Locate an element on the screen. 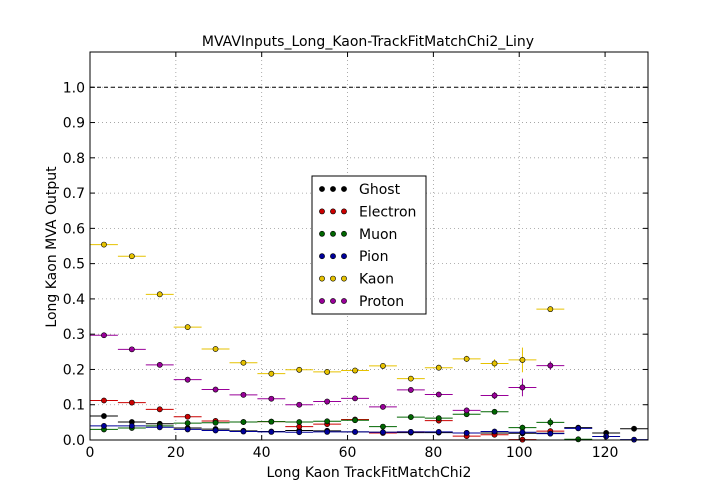 This screenshot has width=720, height=504. legend-entry-electron: Electron is located at coordinates (367, 212).